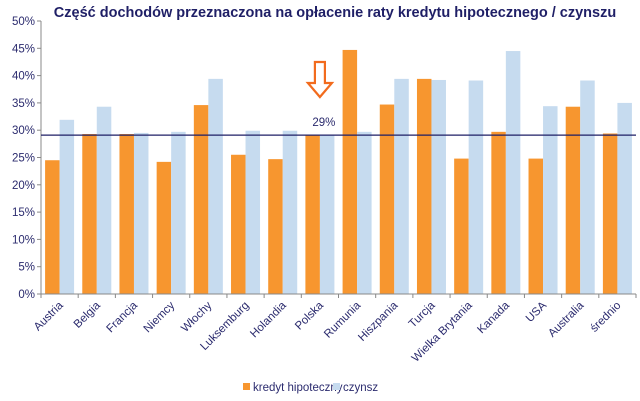 This screenshot has width=640, height=401. I want to click on legend-label: czynsz, so click(360, 388).